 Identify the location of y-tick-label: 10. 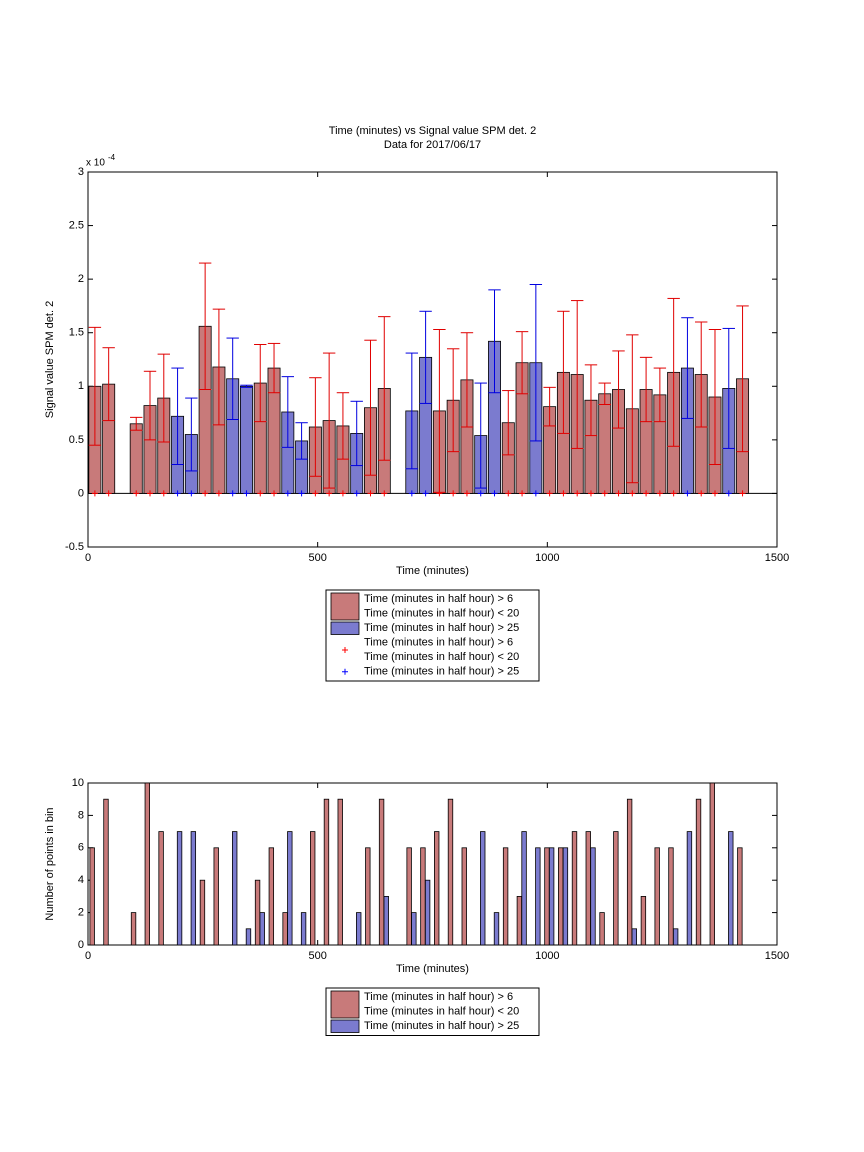
(78, 783).